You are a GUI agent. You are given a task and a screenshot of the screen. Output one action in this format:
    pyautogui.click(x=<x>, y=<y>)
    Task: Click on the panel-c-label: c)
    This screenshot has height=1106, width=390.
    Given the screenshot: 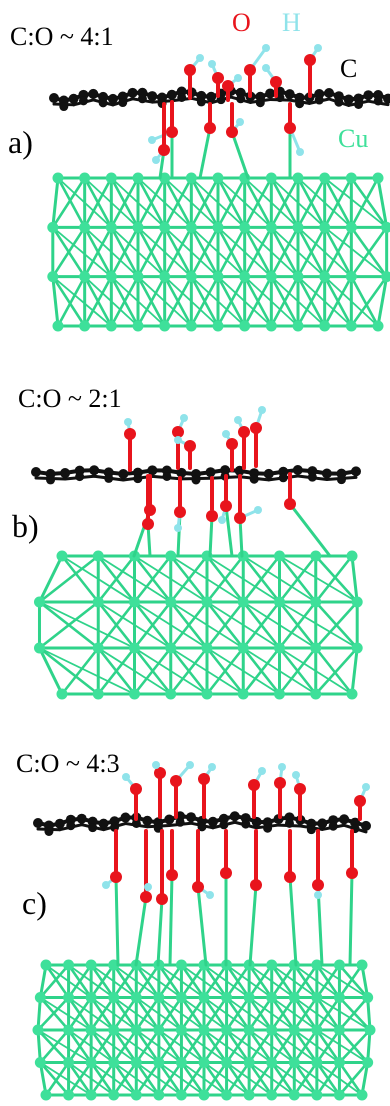 What is the action you would take?
    pyautogui.click(x=34, y=903)
    